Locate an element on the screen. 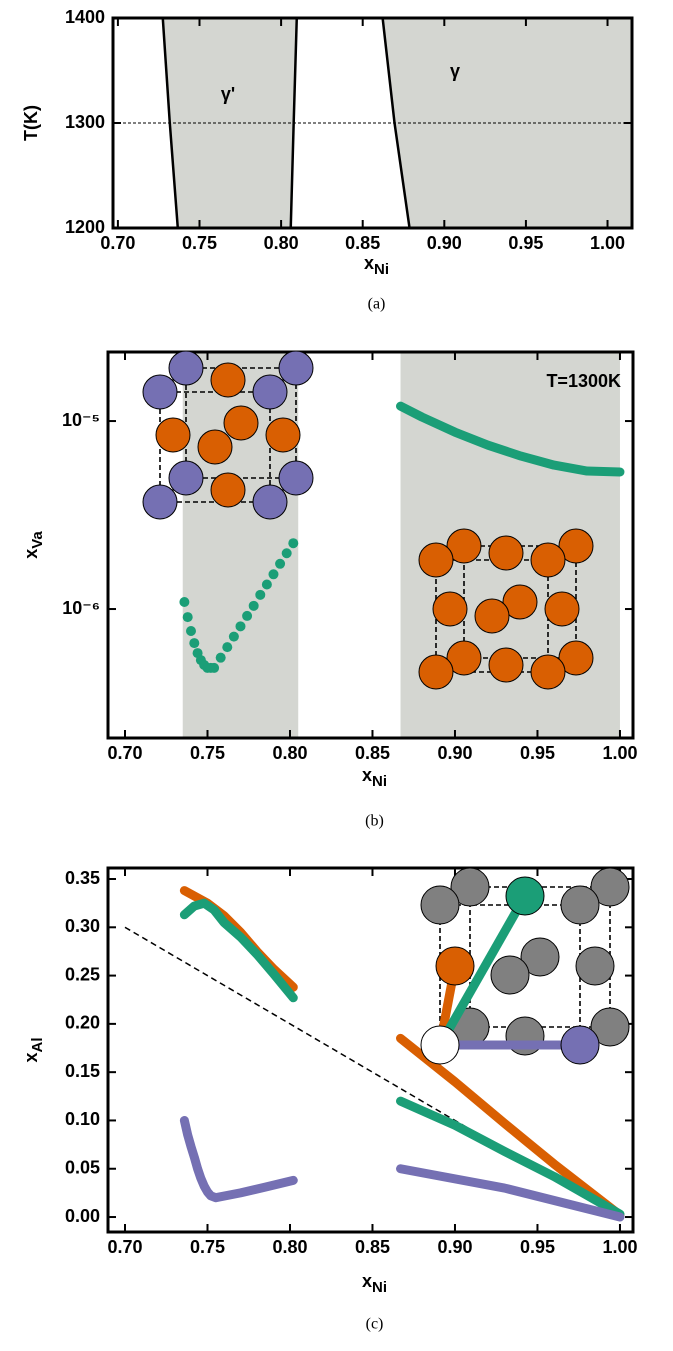  y-tick-label: 0.05 is located at coordinates (82, 1167).